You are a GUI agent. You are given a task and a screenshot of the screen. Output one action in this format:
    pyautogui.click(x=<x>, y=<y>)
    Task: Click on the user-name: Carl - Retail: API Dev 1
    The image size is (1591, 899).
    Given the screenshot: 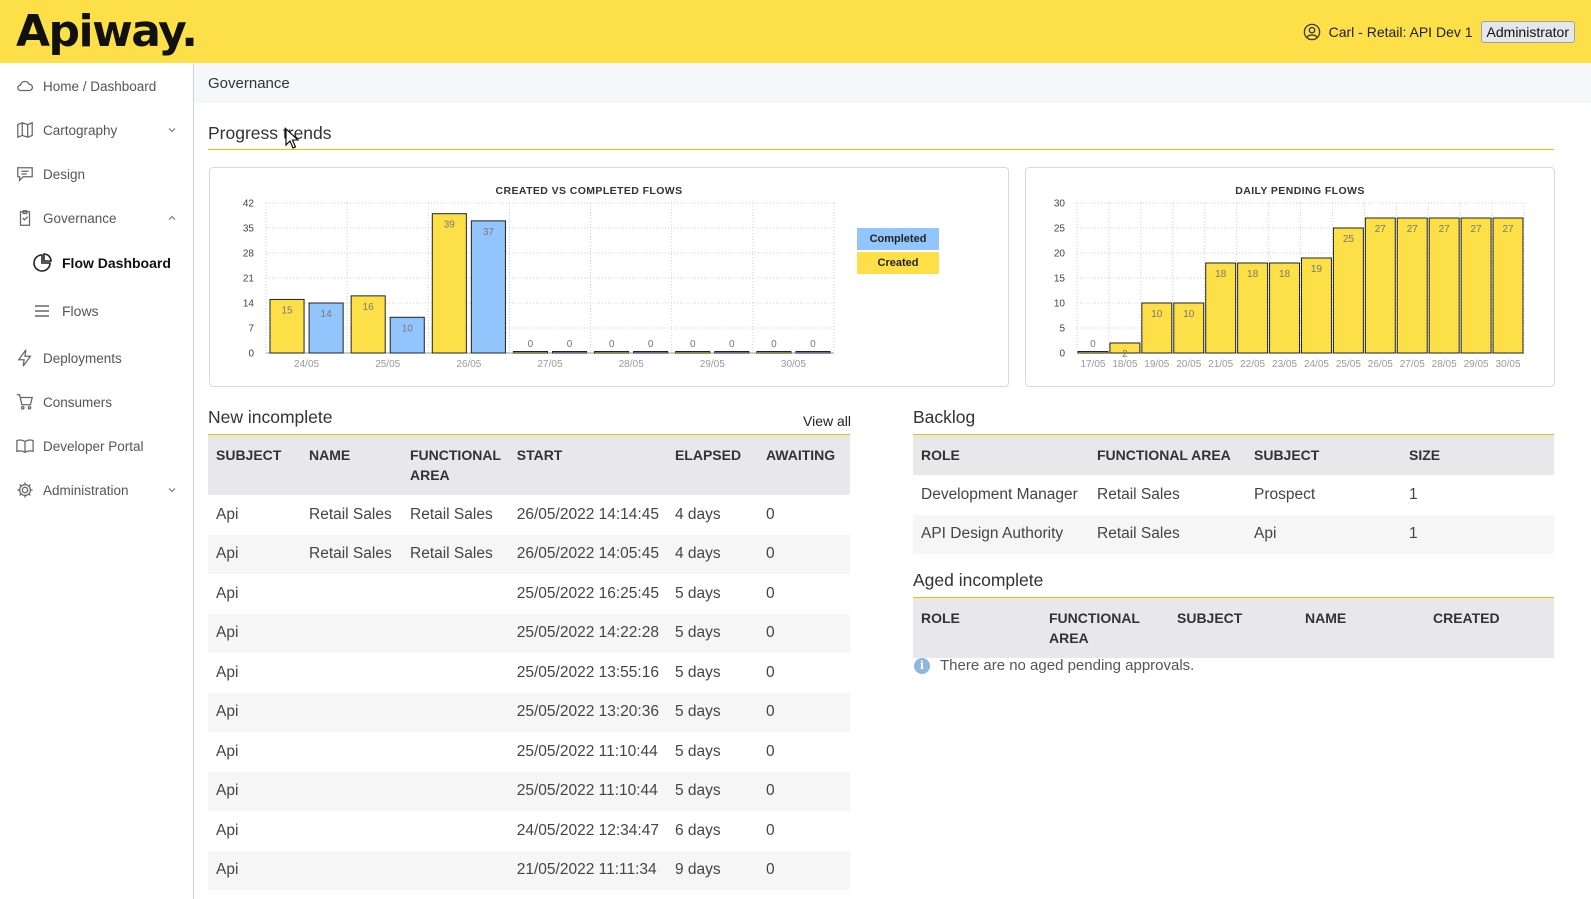 What is the action you would take?
    pyautogui.click(x=1400, y=31)
    